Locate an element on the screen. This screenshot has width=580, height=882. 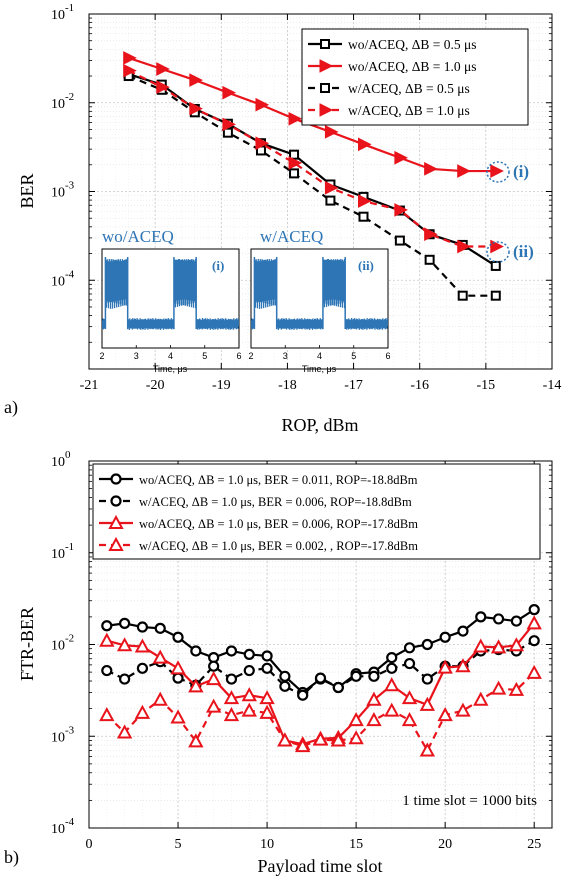
inset-w-aceq-marker: (ii) is located at coordinates (366, 265).